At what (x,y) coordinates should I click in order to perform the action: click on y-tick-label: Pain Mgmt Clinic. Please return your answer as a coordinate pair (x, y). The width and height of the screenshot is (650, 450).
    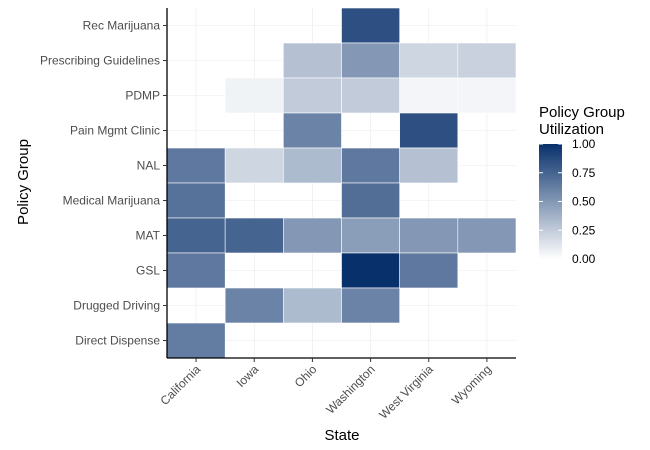
    Looking at the image, I should click on (115, 131).